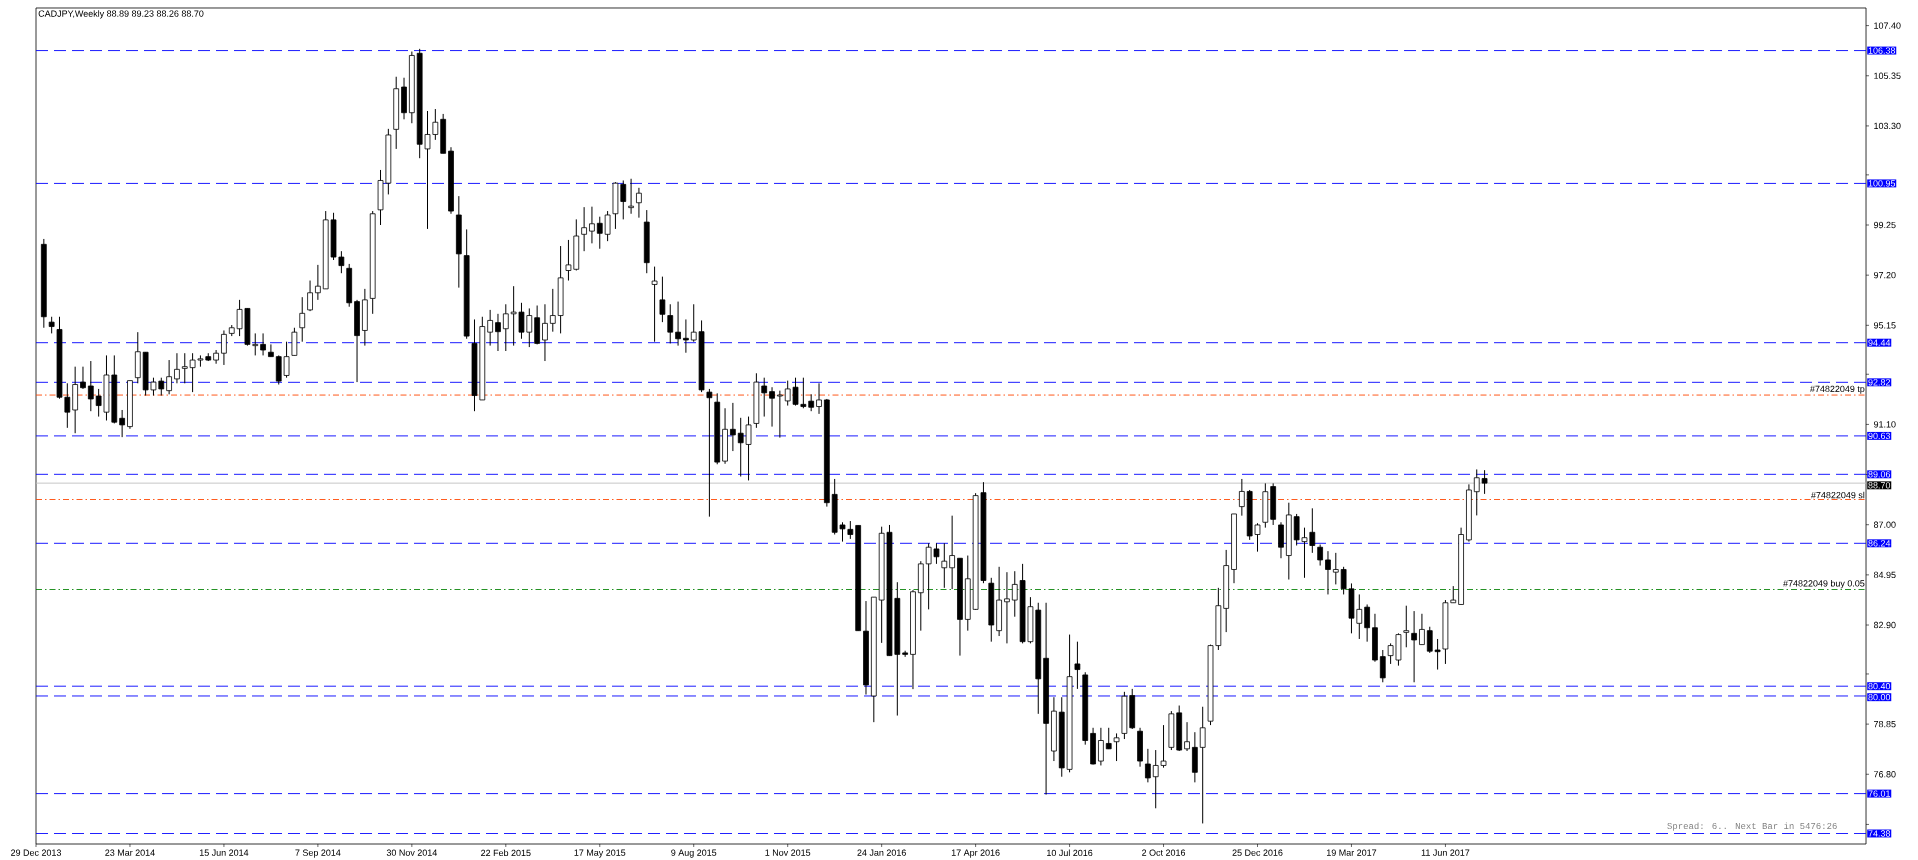 This screenshot has width=1918, height=860. Describe the element at coordinates (1824, 584) in the screenshot. I see `ref-line-label: #74822049 buy 0.05` at that location.